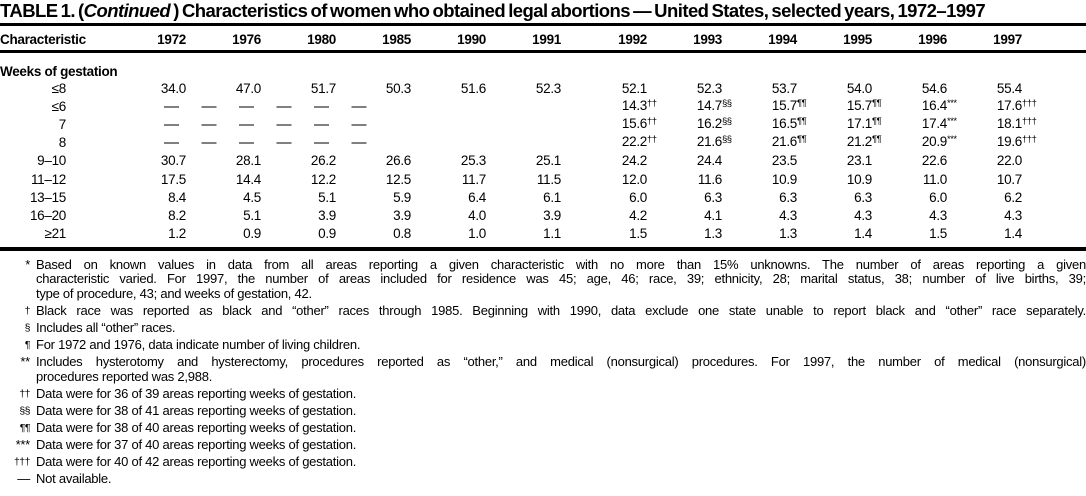 This screenshot has width=1086, height=496. Describe the element at coordinates (548, 179) in the screenshot. I see `cell-value: 11.5` at that location.